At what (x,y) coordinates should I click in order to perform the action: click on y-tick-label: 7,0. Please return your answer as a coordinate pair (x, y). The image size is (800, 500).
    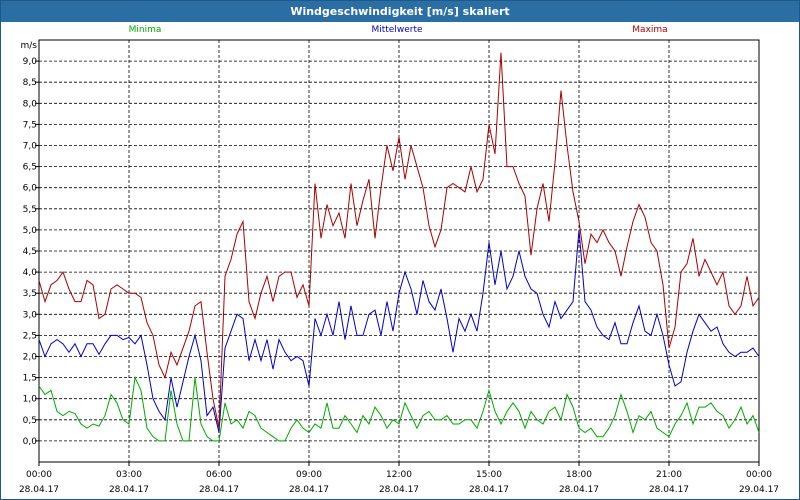
    Looking at the image, I should click on (30, 147).